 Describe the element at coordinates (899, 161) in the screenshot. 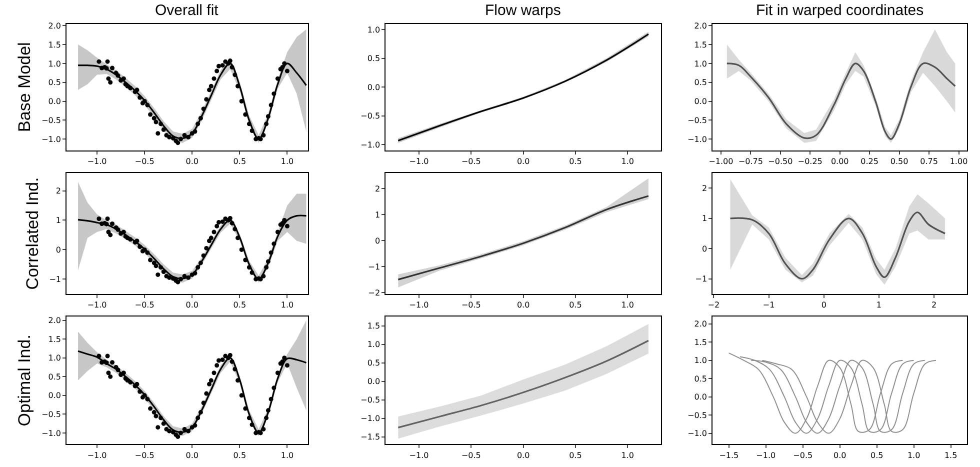

I see `x-tick-label: 0.50` at that location.